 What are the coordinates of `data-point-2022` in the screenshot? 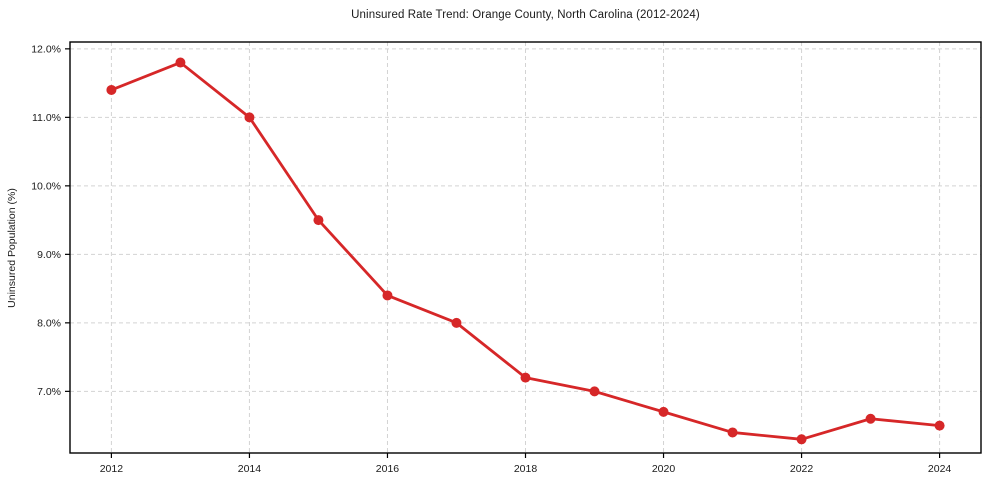 It's located at (801, 439).